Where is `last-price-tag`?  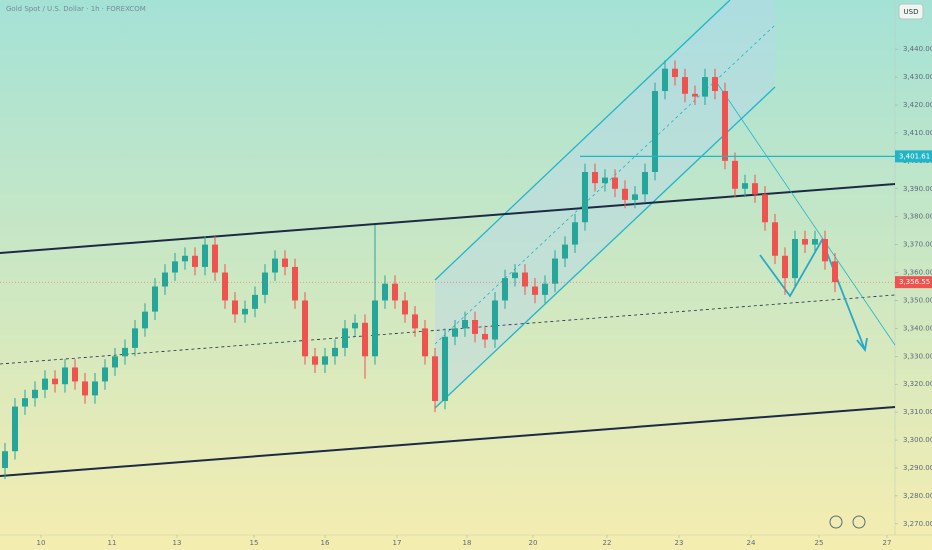 last-price-tag is located at coordinates (913, 282).